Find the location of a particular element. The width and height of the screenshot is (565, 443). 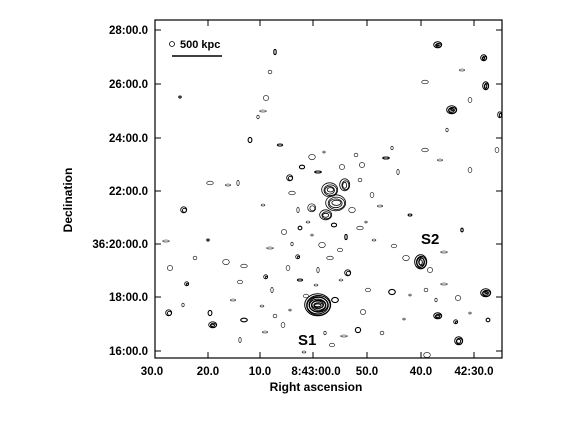

y-tick-label: 22:00.0 is located at coordinates (128, 192).